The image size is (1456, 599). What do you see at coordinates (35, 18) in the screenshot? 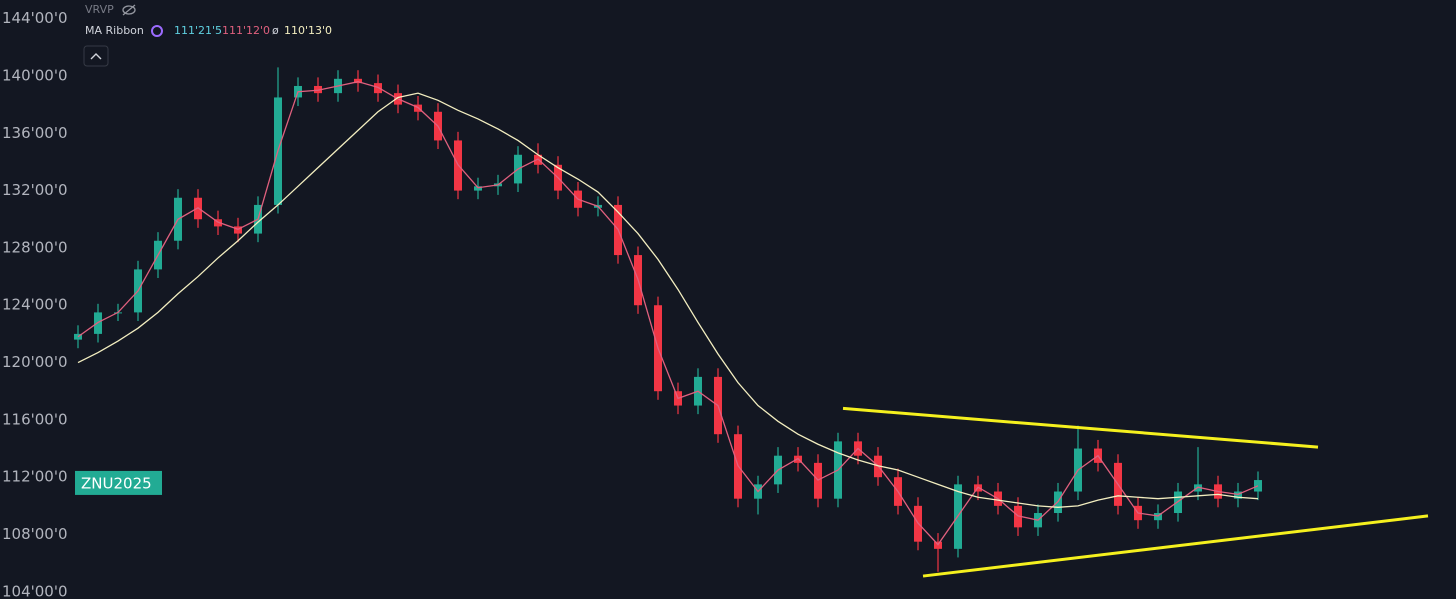
I see `y-tick-label: 144'00'0` at bounding box center [35, 18].